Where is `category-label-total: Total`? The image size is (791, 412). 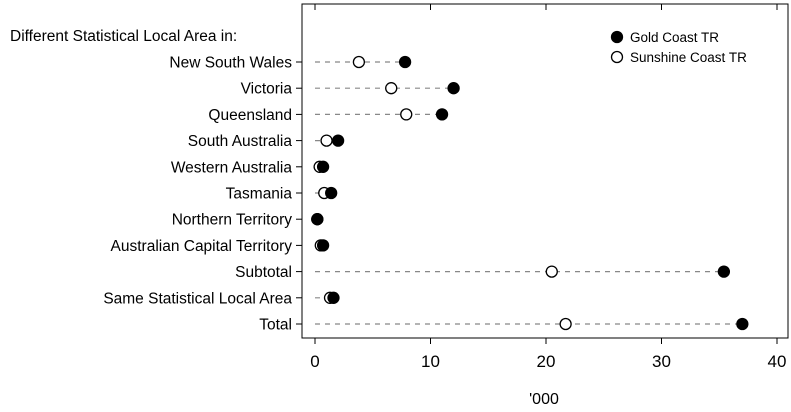 category-label-total: Total is located at coordinates (275, 325).